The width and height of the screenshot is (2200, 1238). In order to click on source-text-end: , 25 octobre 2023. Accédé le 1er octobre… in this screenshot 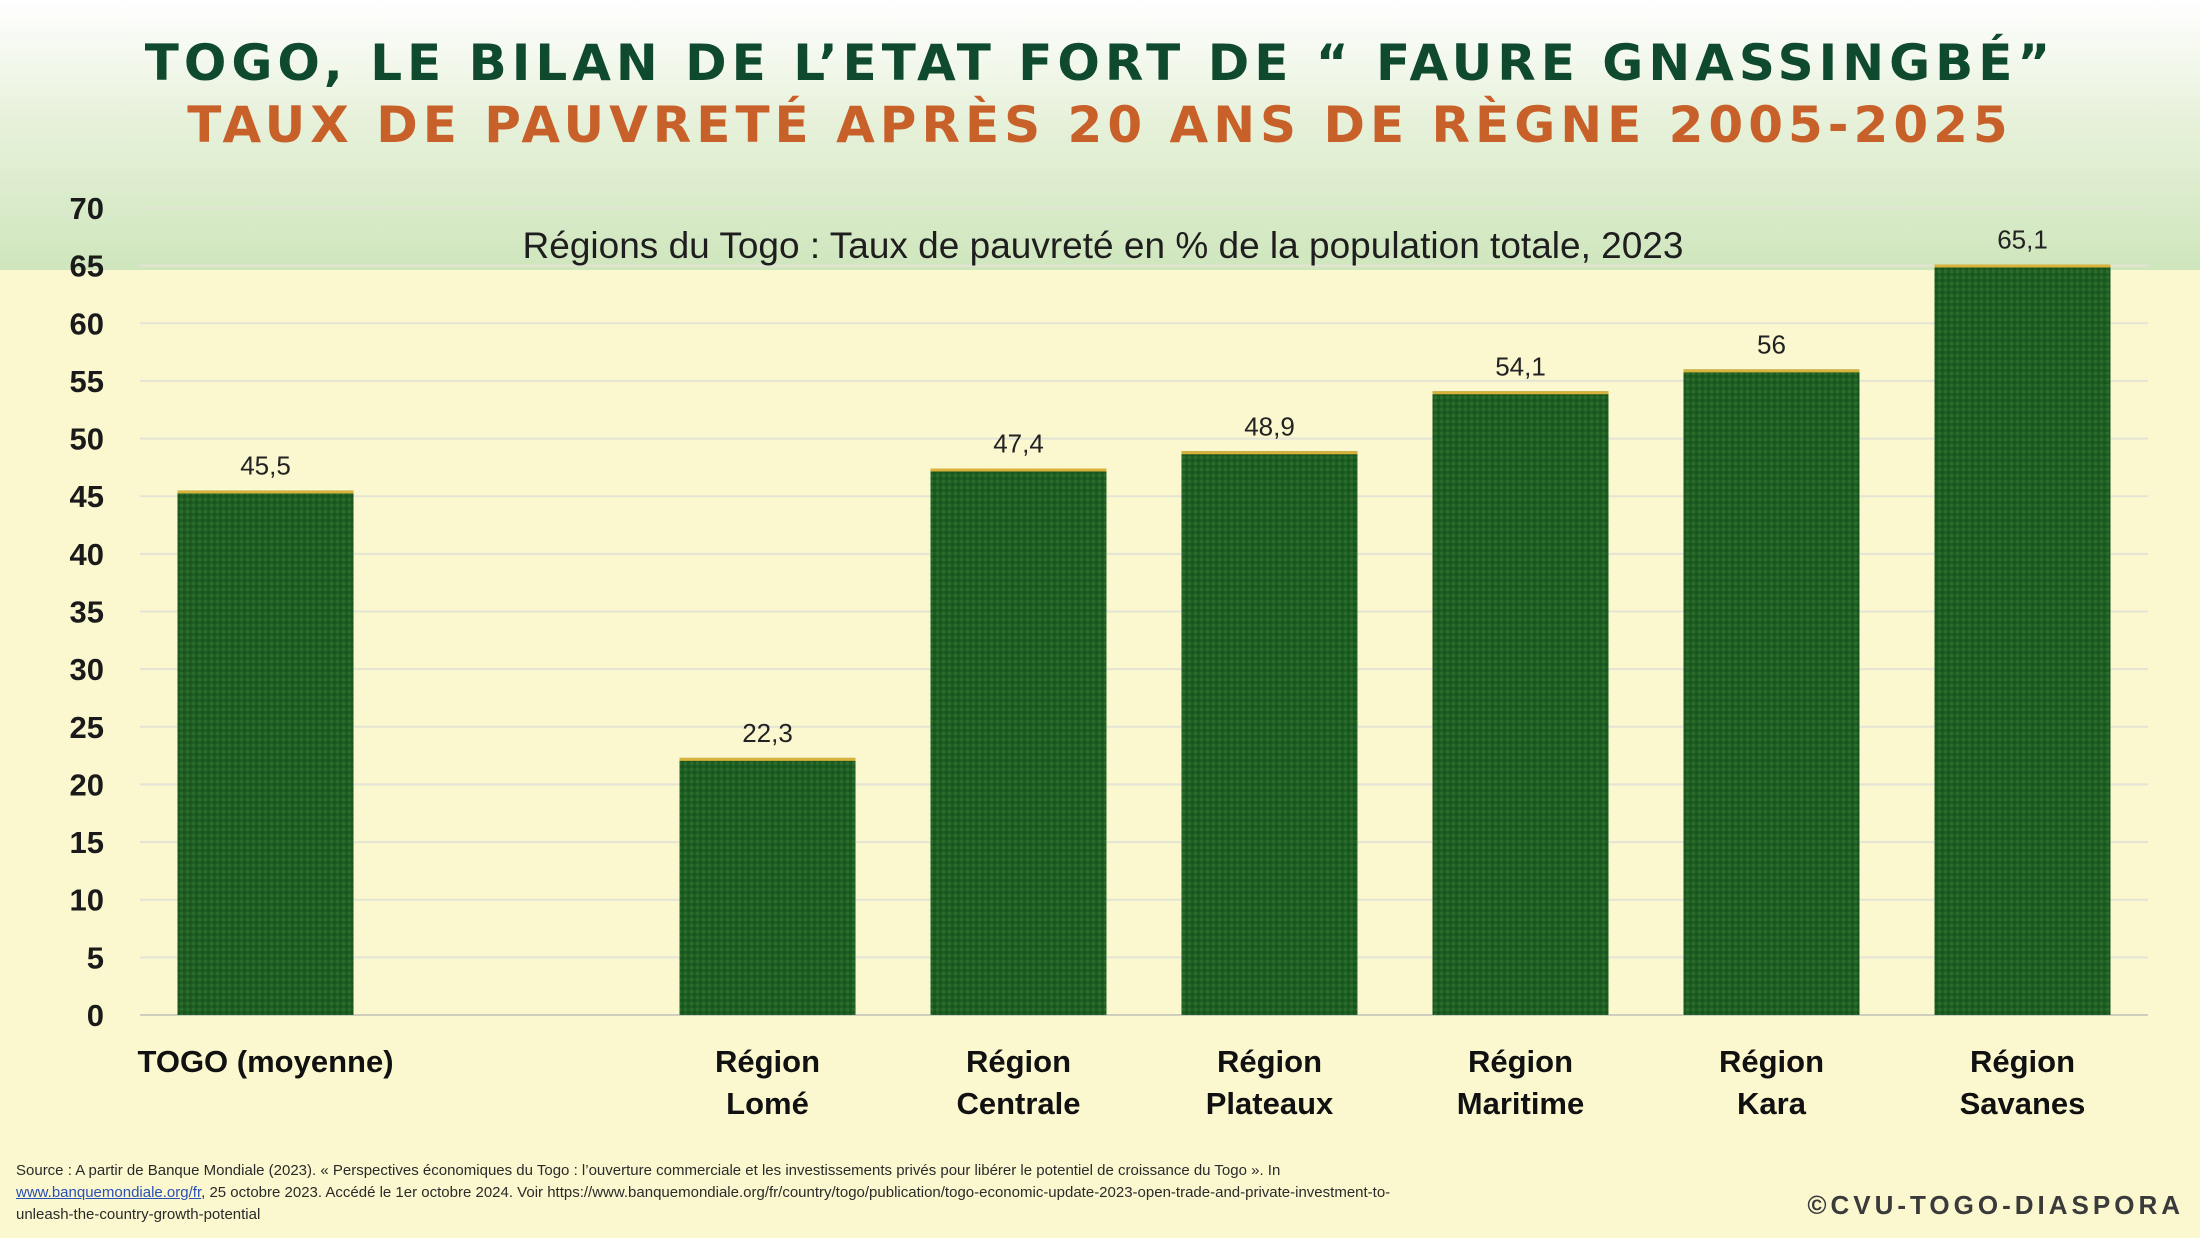, I will do `click(703, 1203)`.